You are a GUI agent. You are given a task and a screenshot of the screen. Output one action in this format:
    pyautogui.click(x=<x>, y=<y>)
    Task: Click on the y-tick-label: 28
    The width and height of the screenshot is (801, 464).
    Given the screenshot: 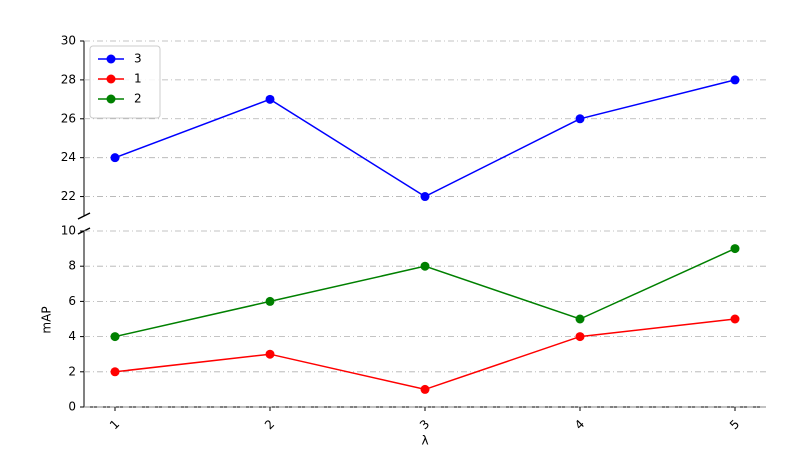 What is the action you would take?
    pyautogui.click(x=68, y=79)
    